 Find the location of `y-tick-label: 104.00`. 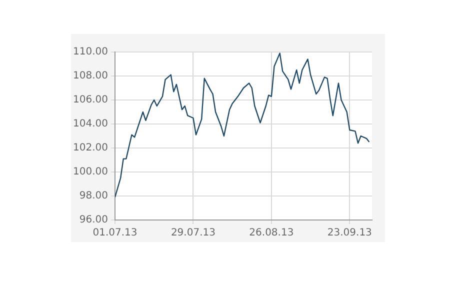

y-tick-label: 104.00 is located at coordinates (90, 124).